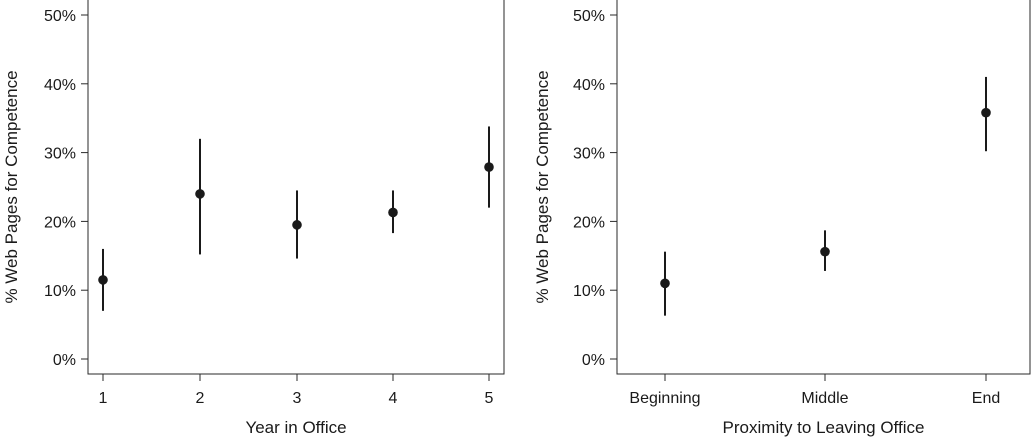  Describe the element at coordinates (986, 398) in the screenshot. I see `x-tick-label: End` at that location.